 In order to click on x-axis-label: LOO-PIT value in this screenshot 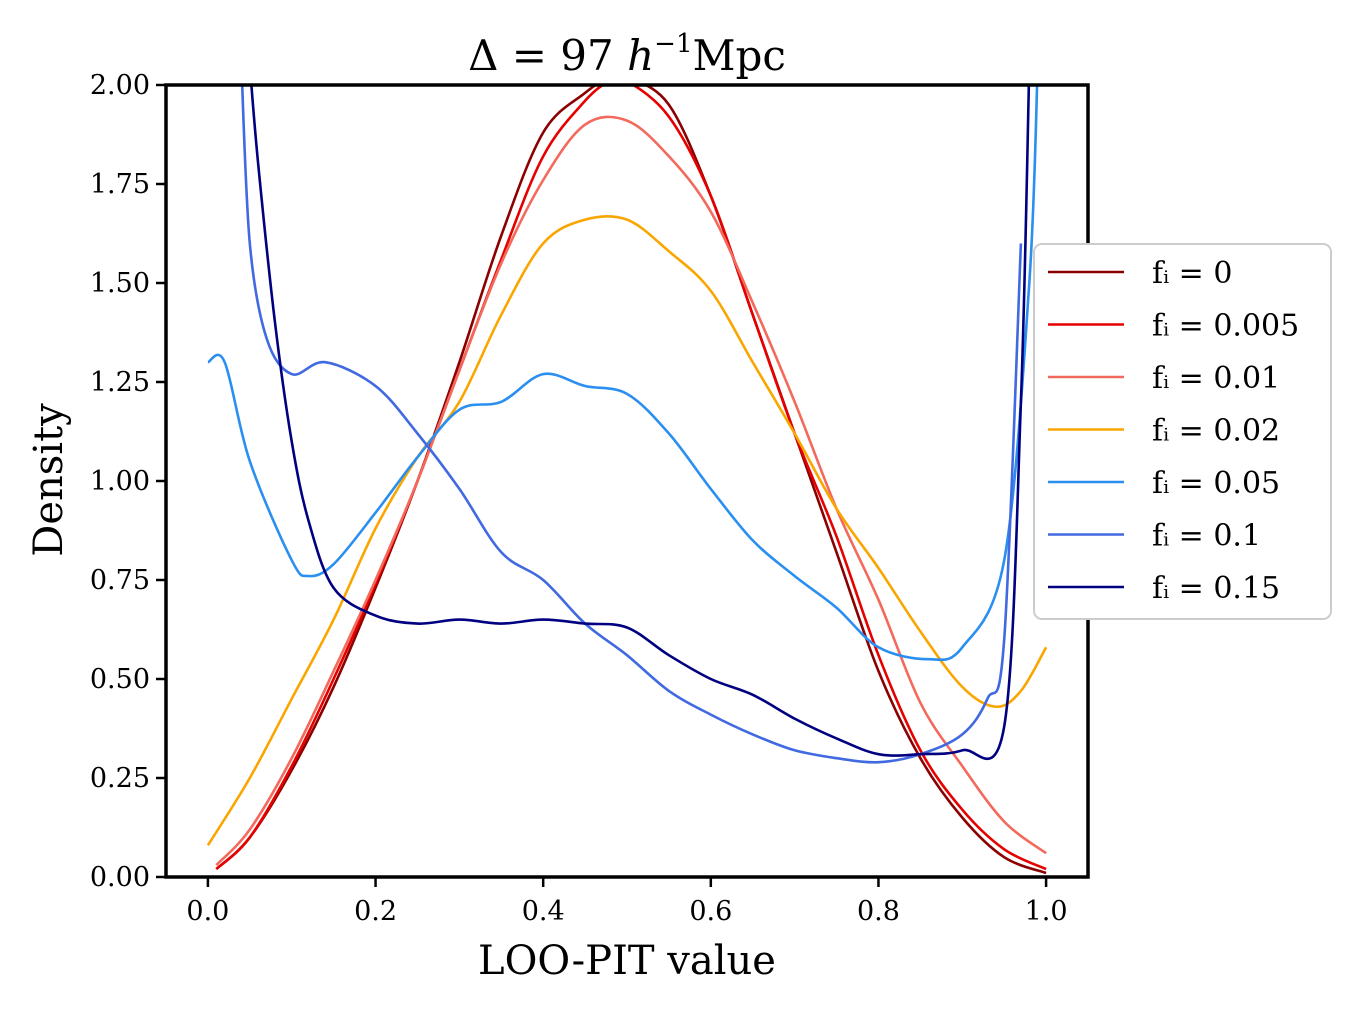, I will do `click(627, 961)`.